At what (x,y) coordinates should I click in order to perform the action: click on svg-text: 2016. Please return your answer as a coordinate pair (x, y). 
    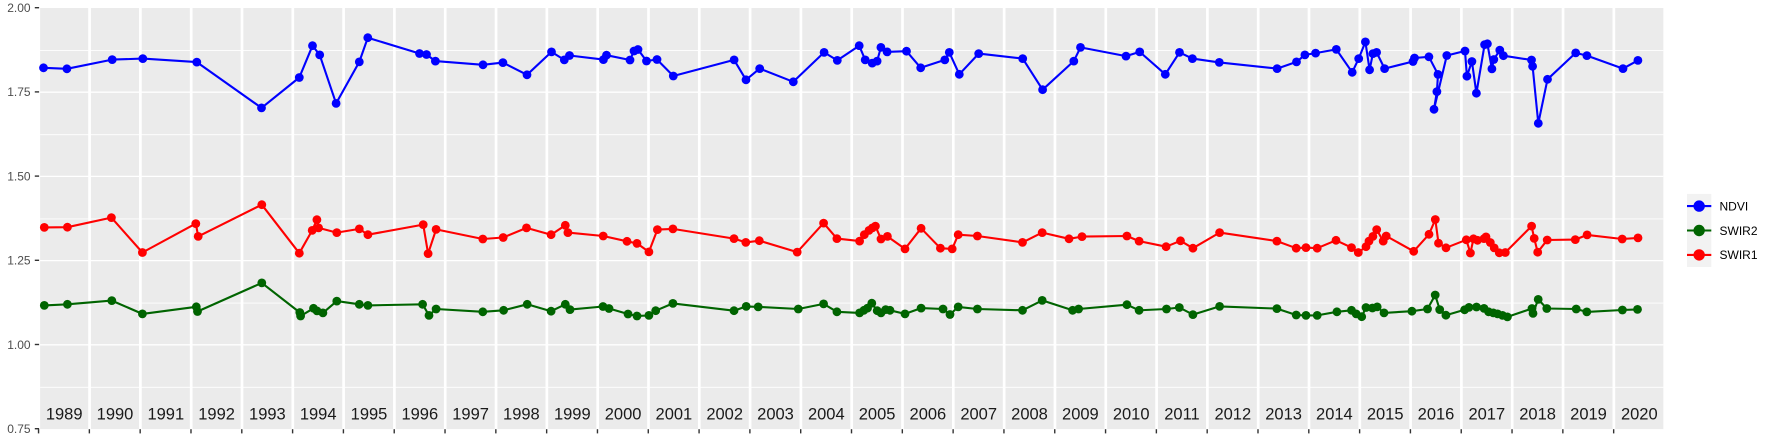
    Looking at the image, I should click on (1436, 415).